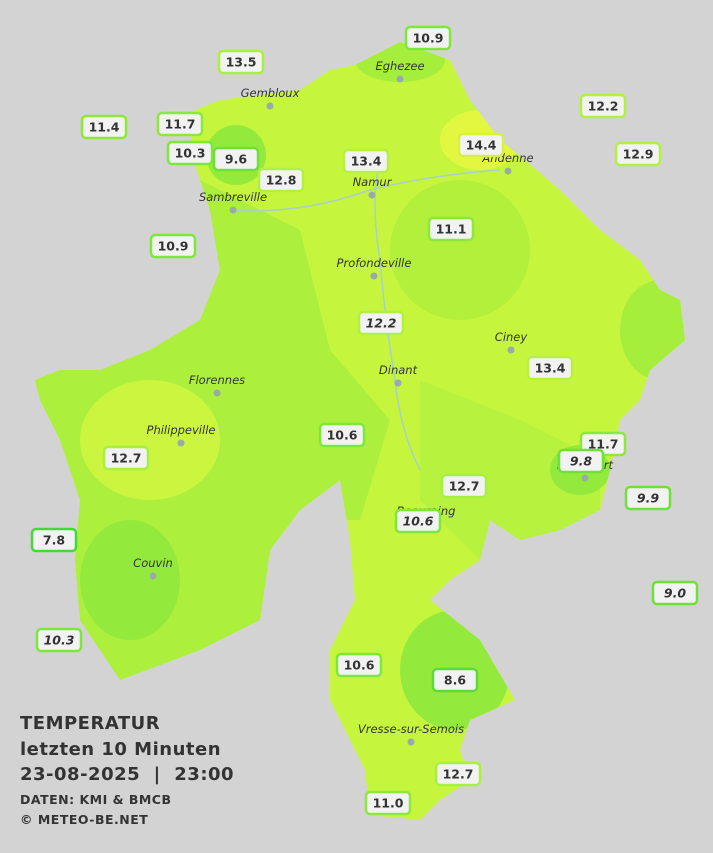 The image size is (713, 853). What do you see at coordinates (373, 182) in the screenshot?
I see `city-name: Namur` at bounding box center [373, 182].